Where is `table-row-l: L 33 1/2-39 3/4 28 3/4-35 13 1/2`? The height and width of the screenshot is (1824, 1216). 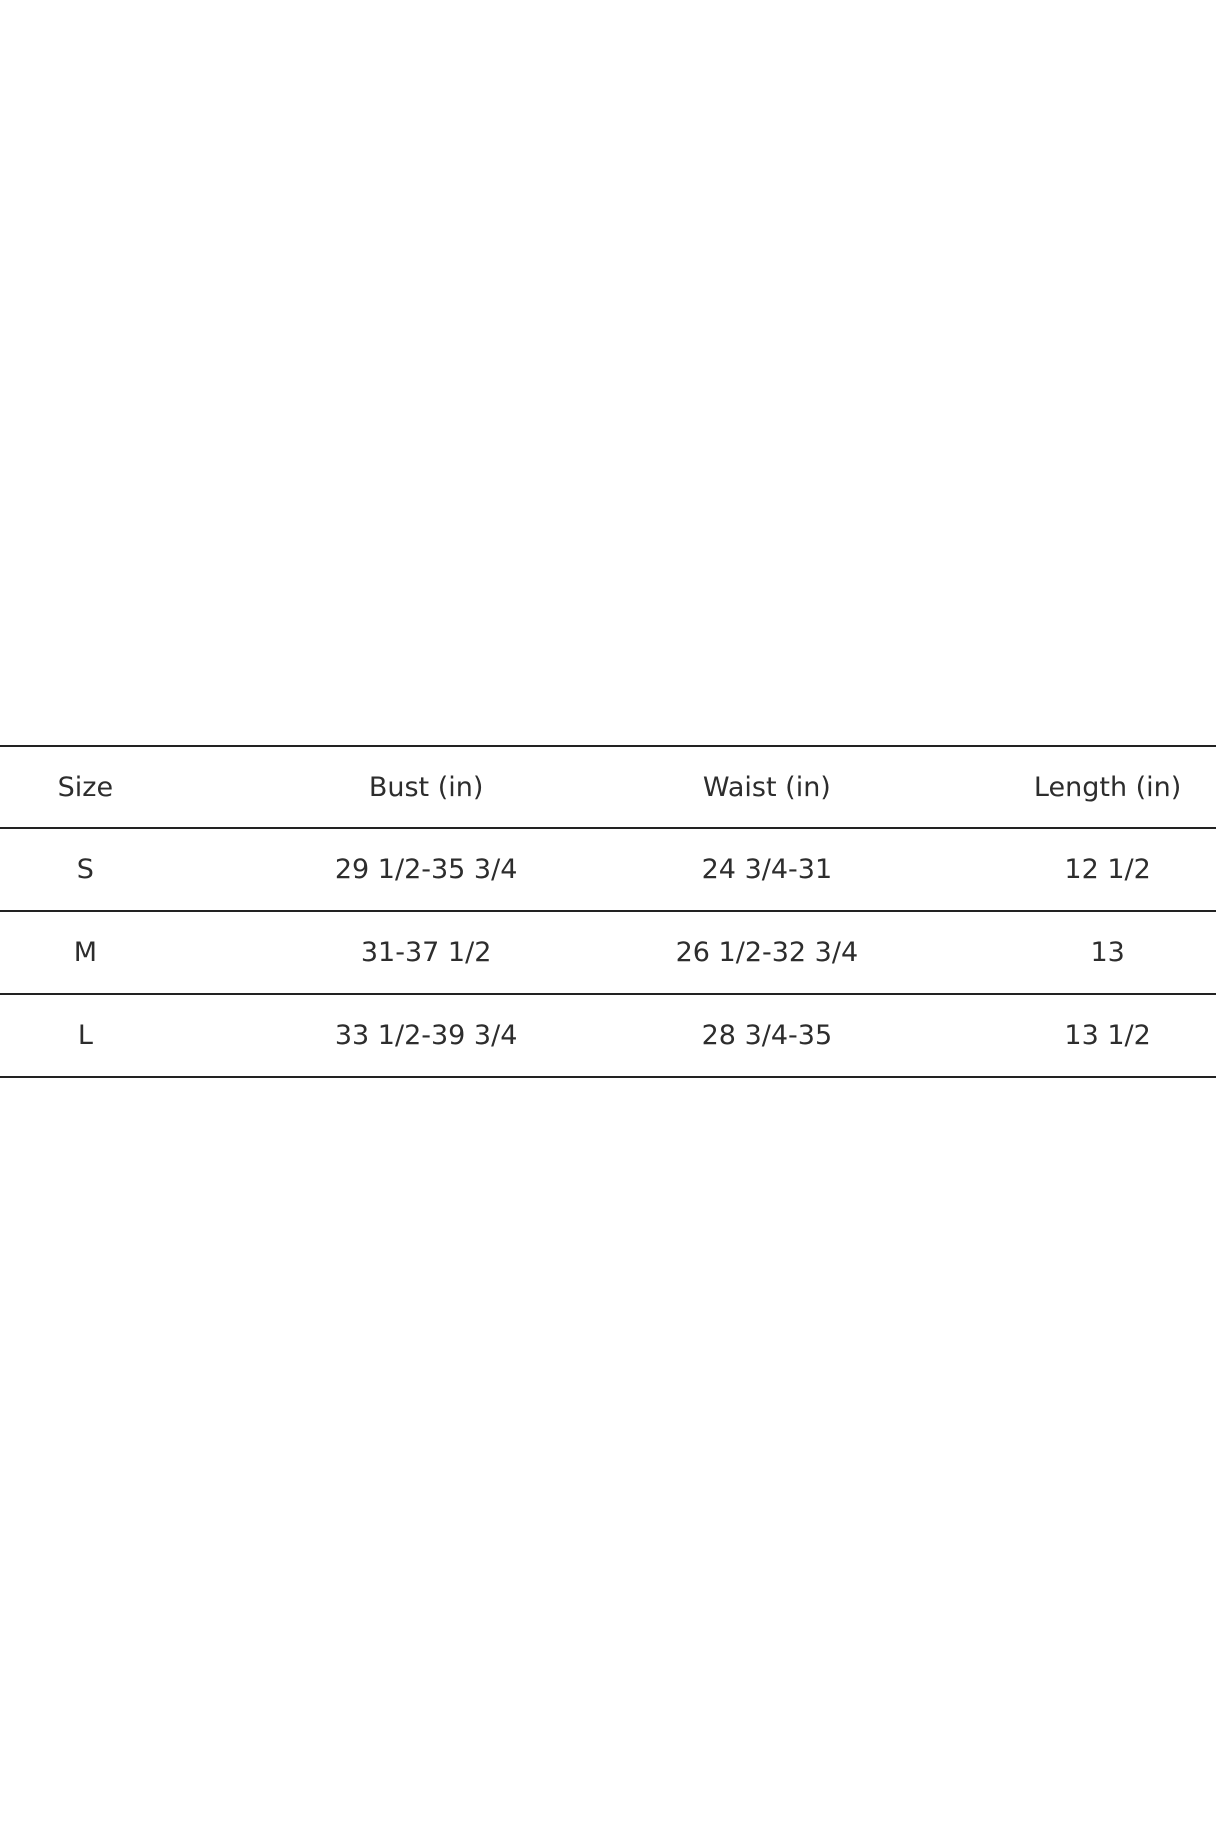
table-row-l: L 33 1/2-39 3/4 28 3/4-35 13 1/2 is located at coordinates (608, 1035).